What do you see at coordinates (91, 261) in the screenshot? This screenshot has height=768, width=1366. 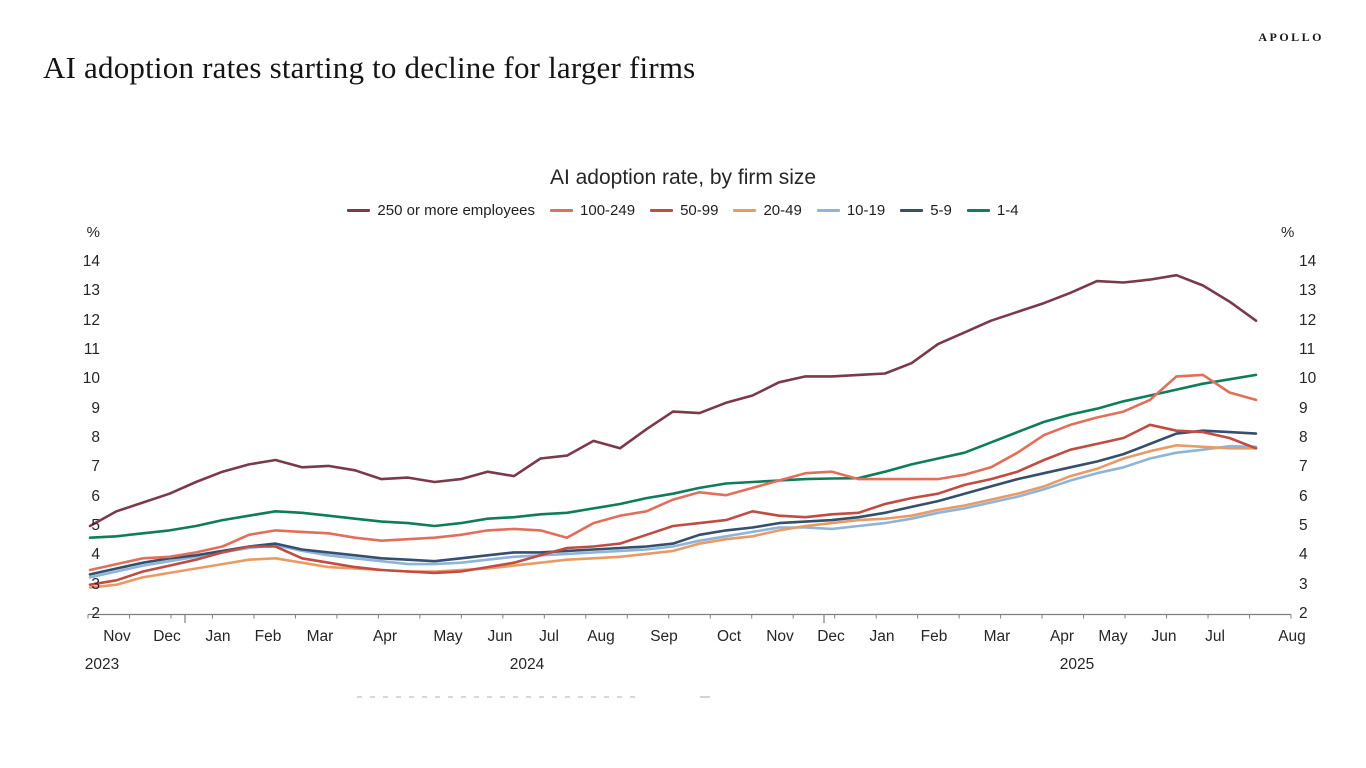 I see `y-axis-label-left: 14` at bounding box center [91, 261].